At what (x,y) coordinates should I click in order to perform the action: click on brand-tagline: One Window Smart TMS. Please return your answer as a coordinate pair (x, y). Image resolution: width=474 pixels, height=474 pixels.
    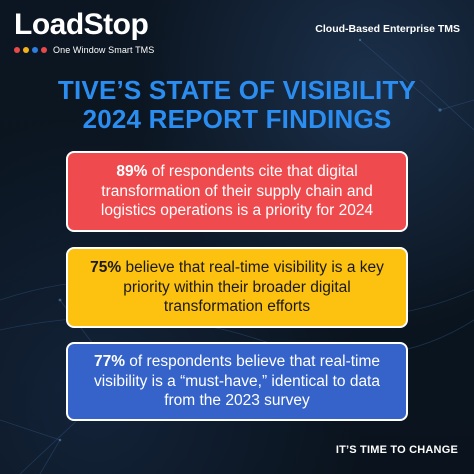
    Looking at the image, I should click on (104, 50).